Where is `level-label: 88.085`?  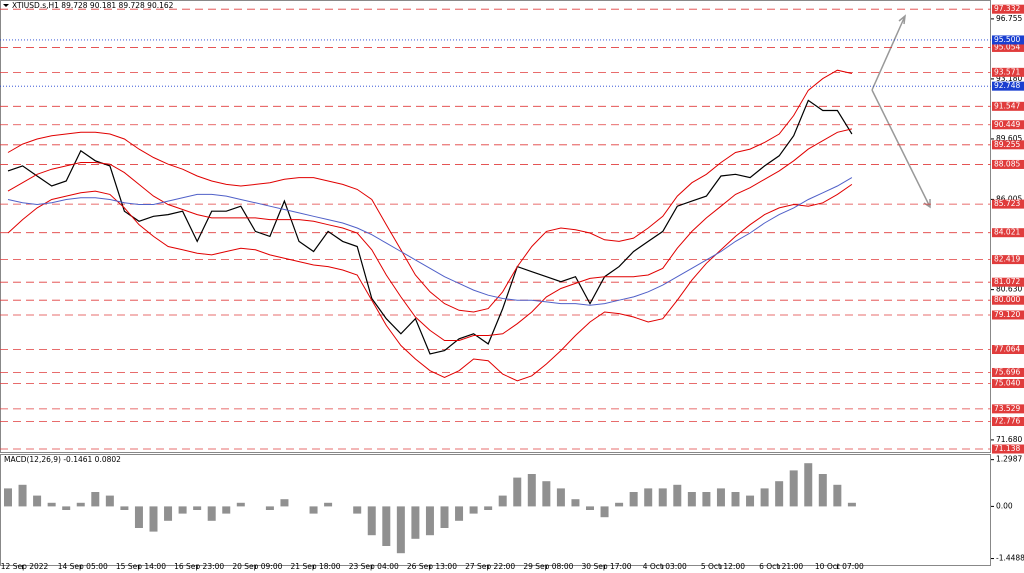 level-label: 88.085 is located at coordinates (1007, 163).